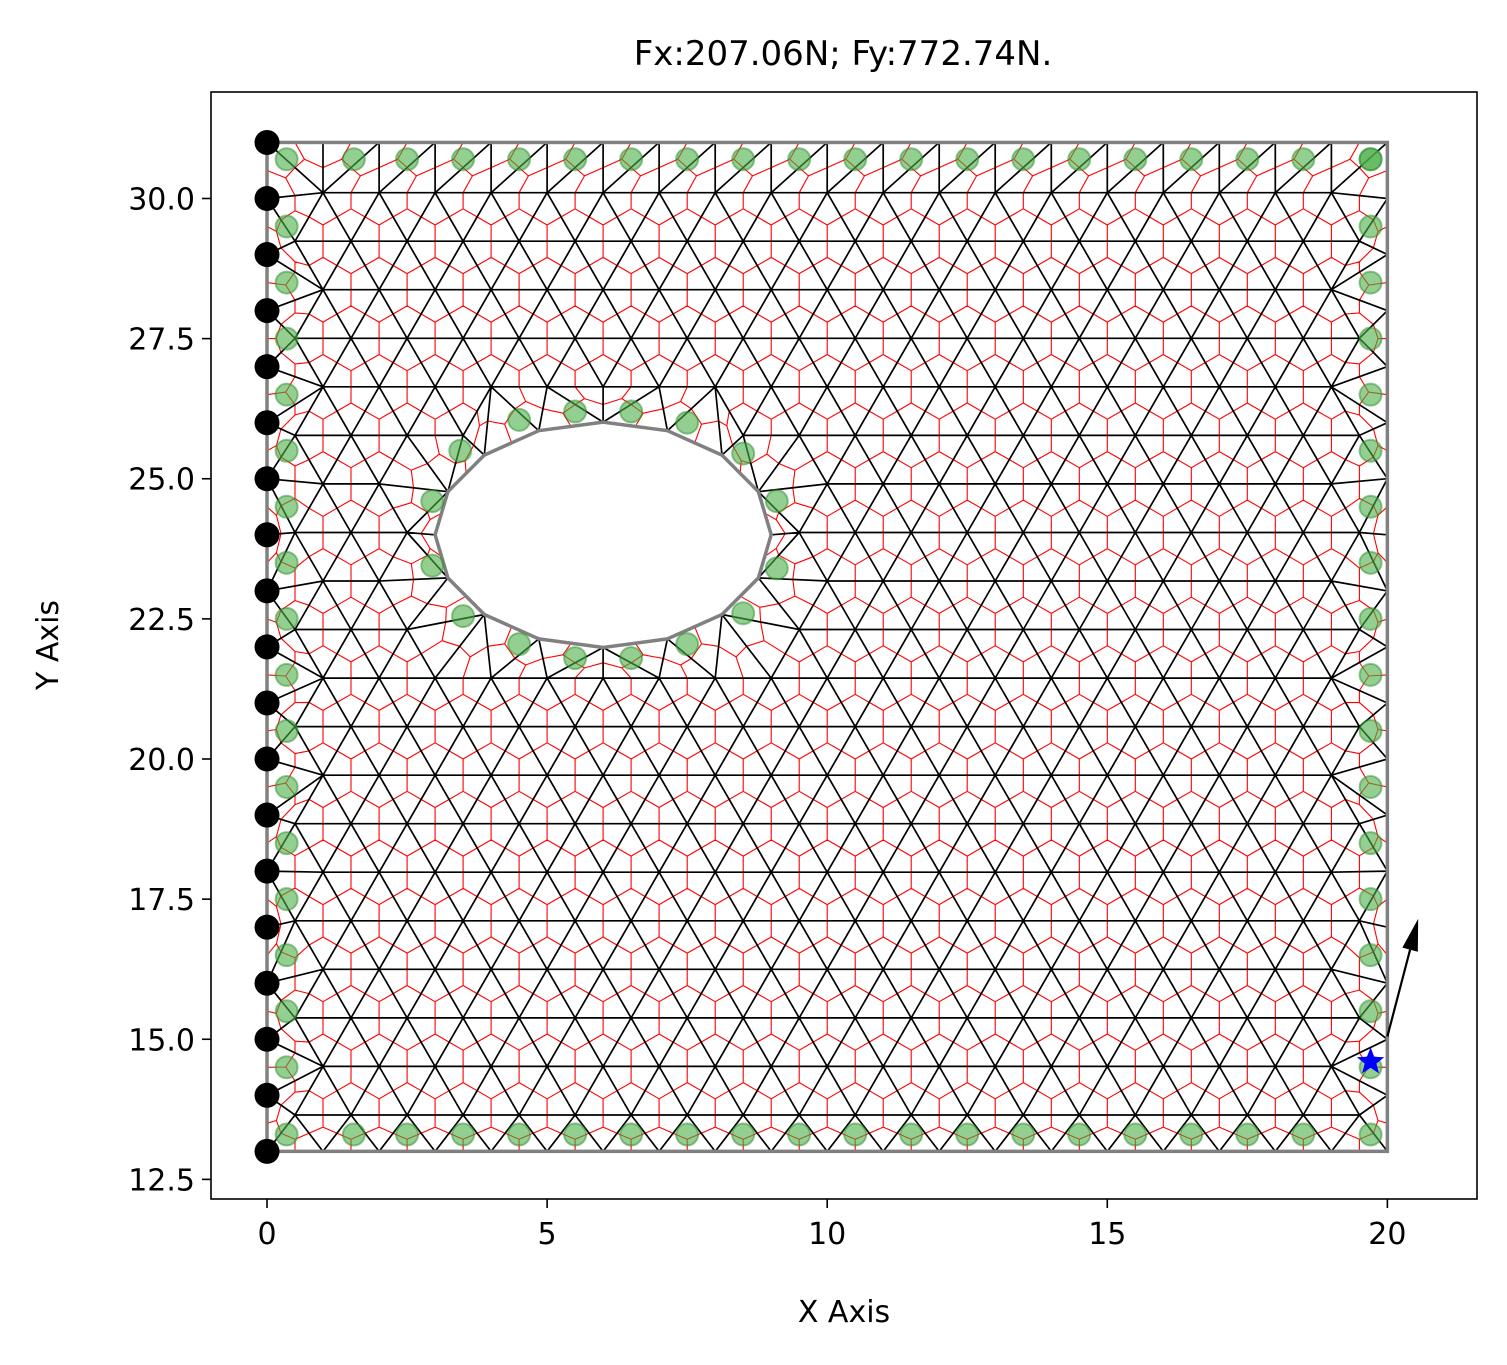 The height and width of the screenshot is (1365, 1507). What do you see at coordinates (827, 1234) in the screenshot?
I see `x-tick-label: 10` at bounding box center [827, 1234].